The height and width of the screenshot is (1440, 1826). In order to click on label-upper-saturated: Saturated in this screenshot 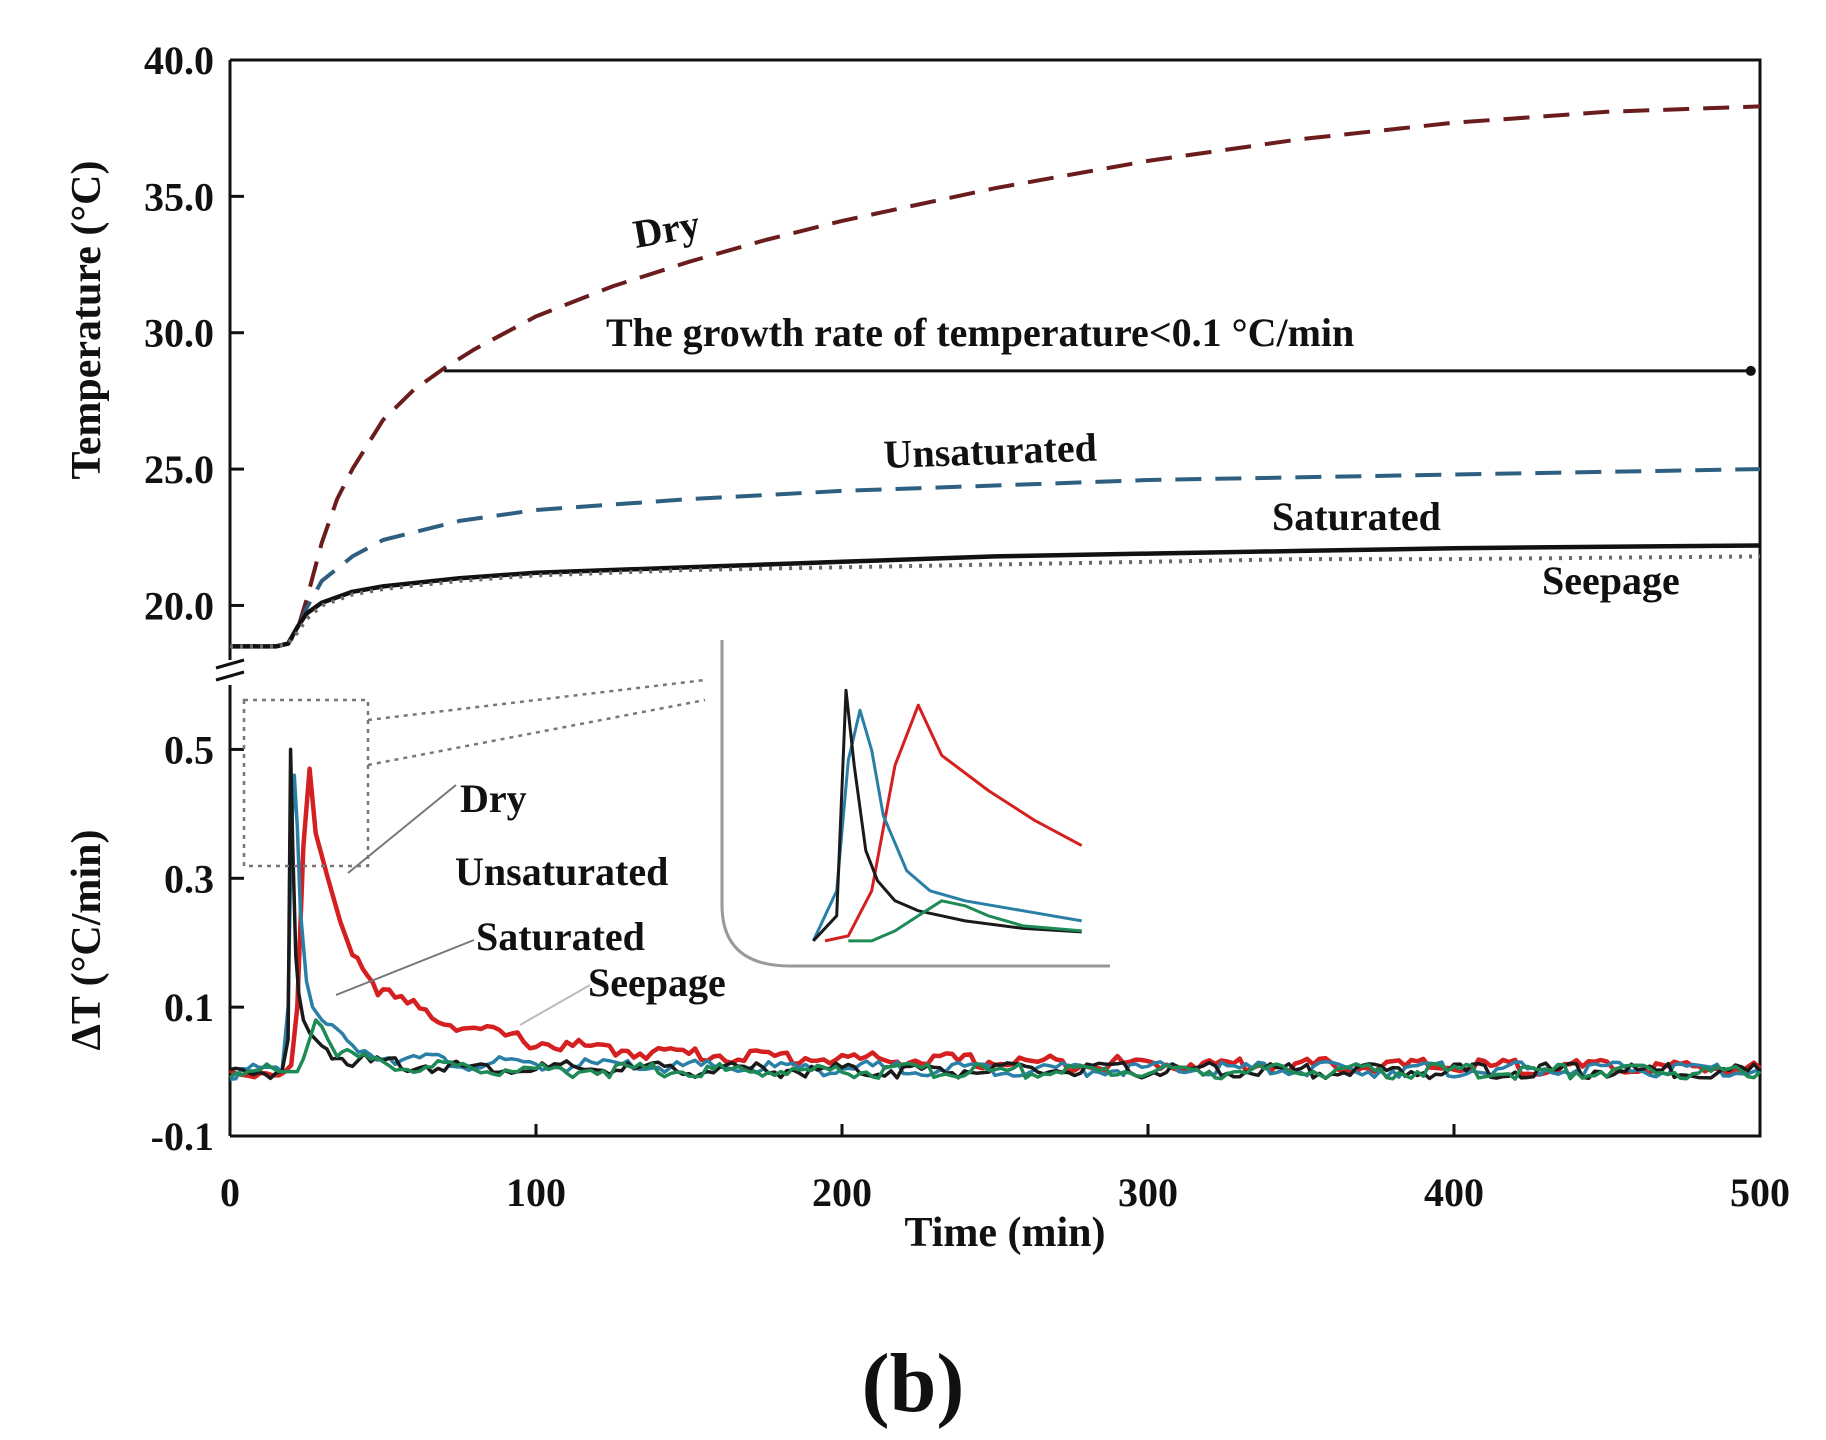, I will do `click(1356, 516)`.